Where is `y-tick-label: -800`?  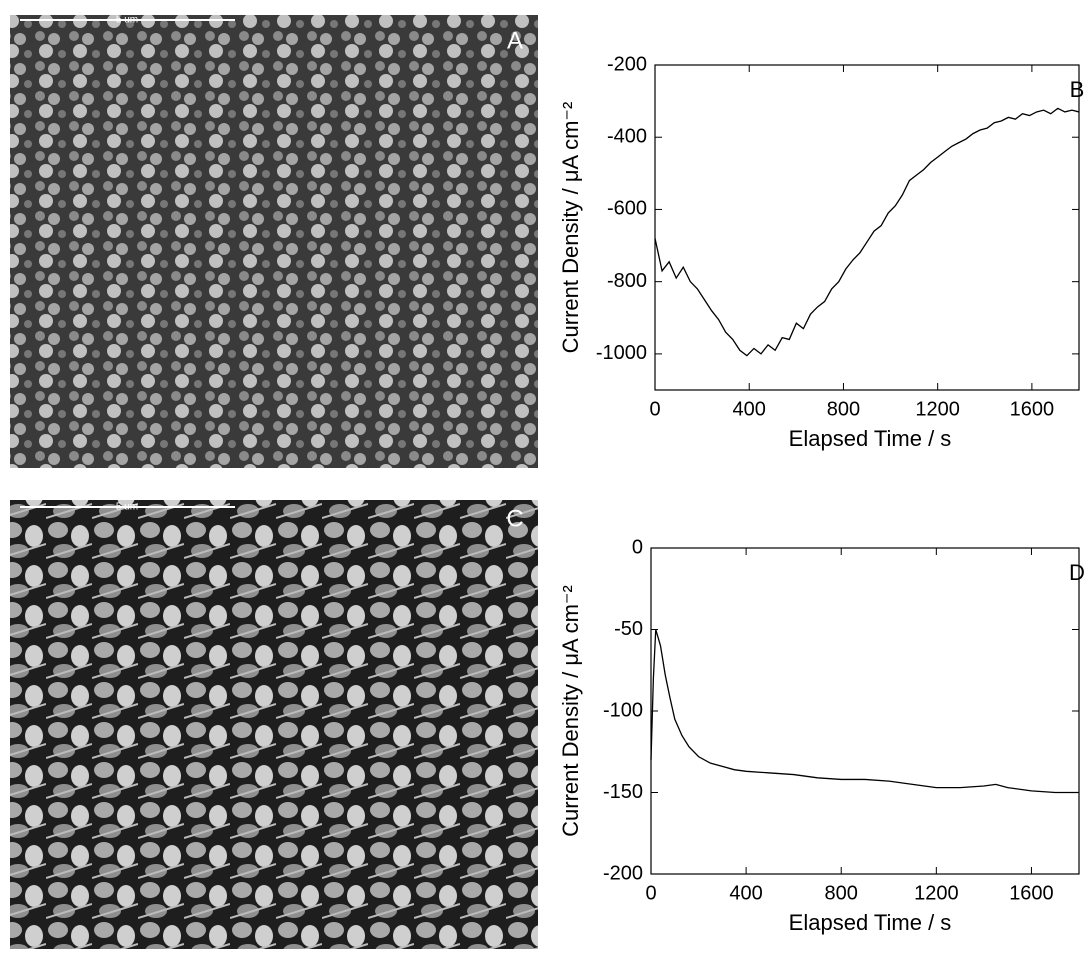
y-tick-label: -800 is located at coordinates (627, 281).